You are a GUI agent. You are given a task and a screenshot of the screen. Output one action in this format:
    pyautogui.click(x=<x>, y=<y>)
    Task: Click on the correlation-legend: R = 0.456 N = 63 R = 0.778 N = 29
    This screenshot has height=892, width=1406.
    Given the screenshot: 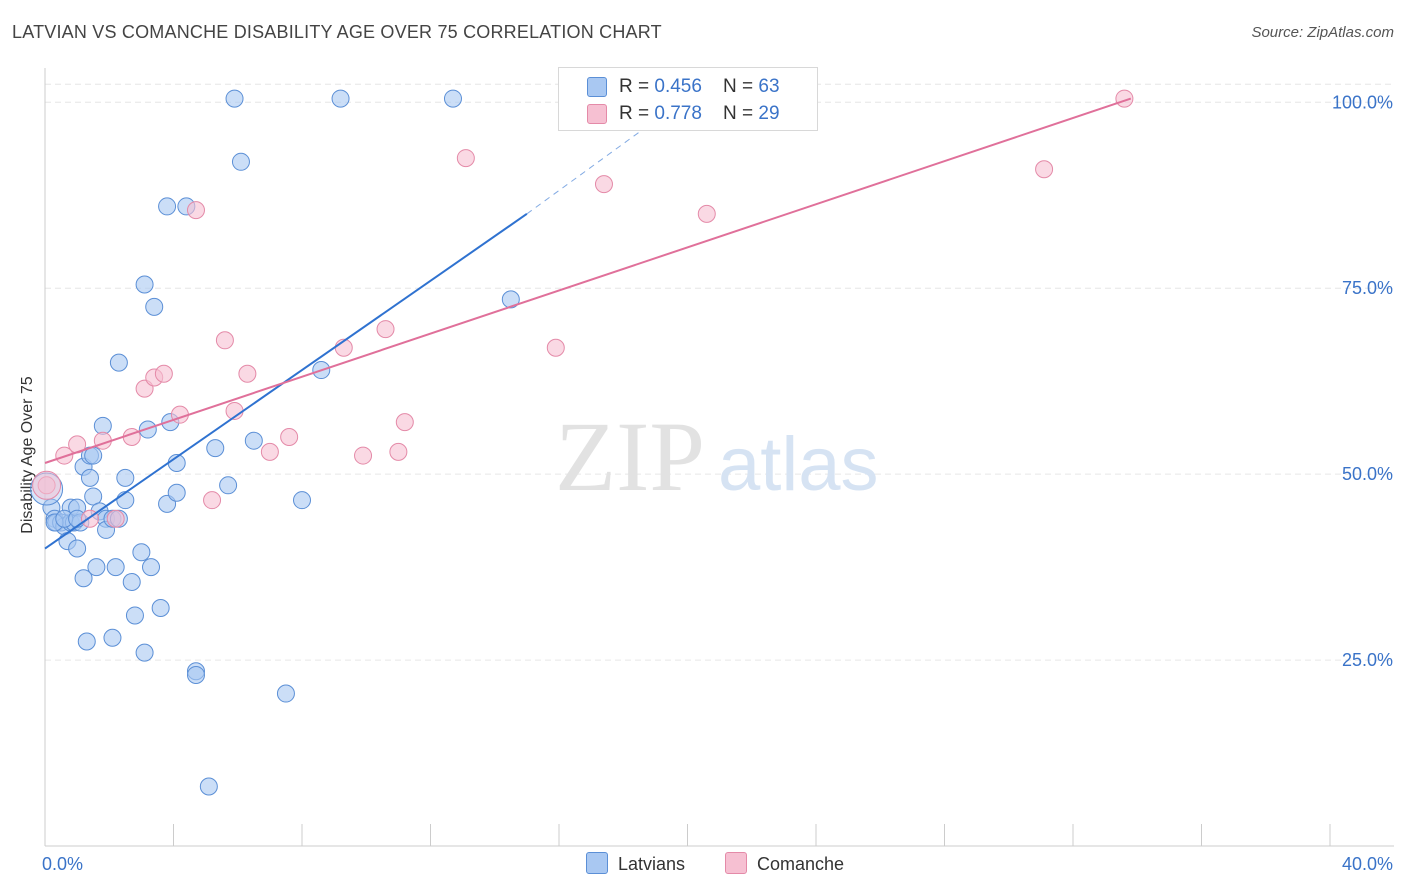 What is the action you would take?
    pyautogui.click(x=688, y=99)
    